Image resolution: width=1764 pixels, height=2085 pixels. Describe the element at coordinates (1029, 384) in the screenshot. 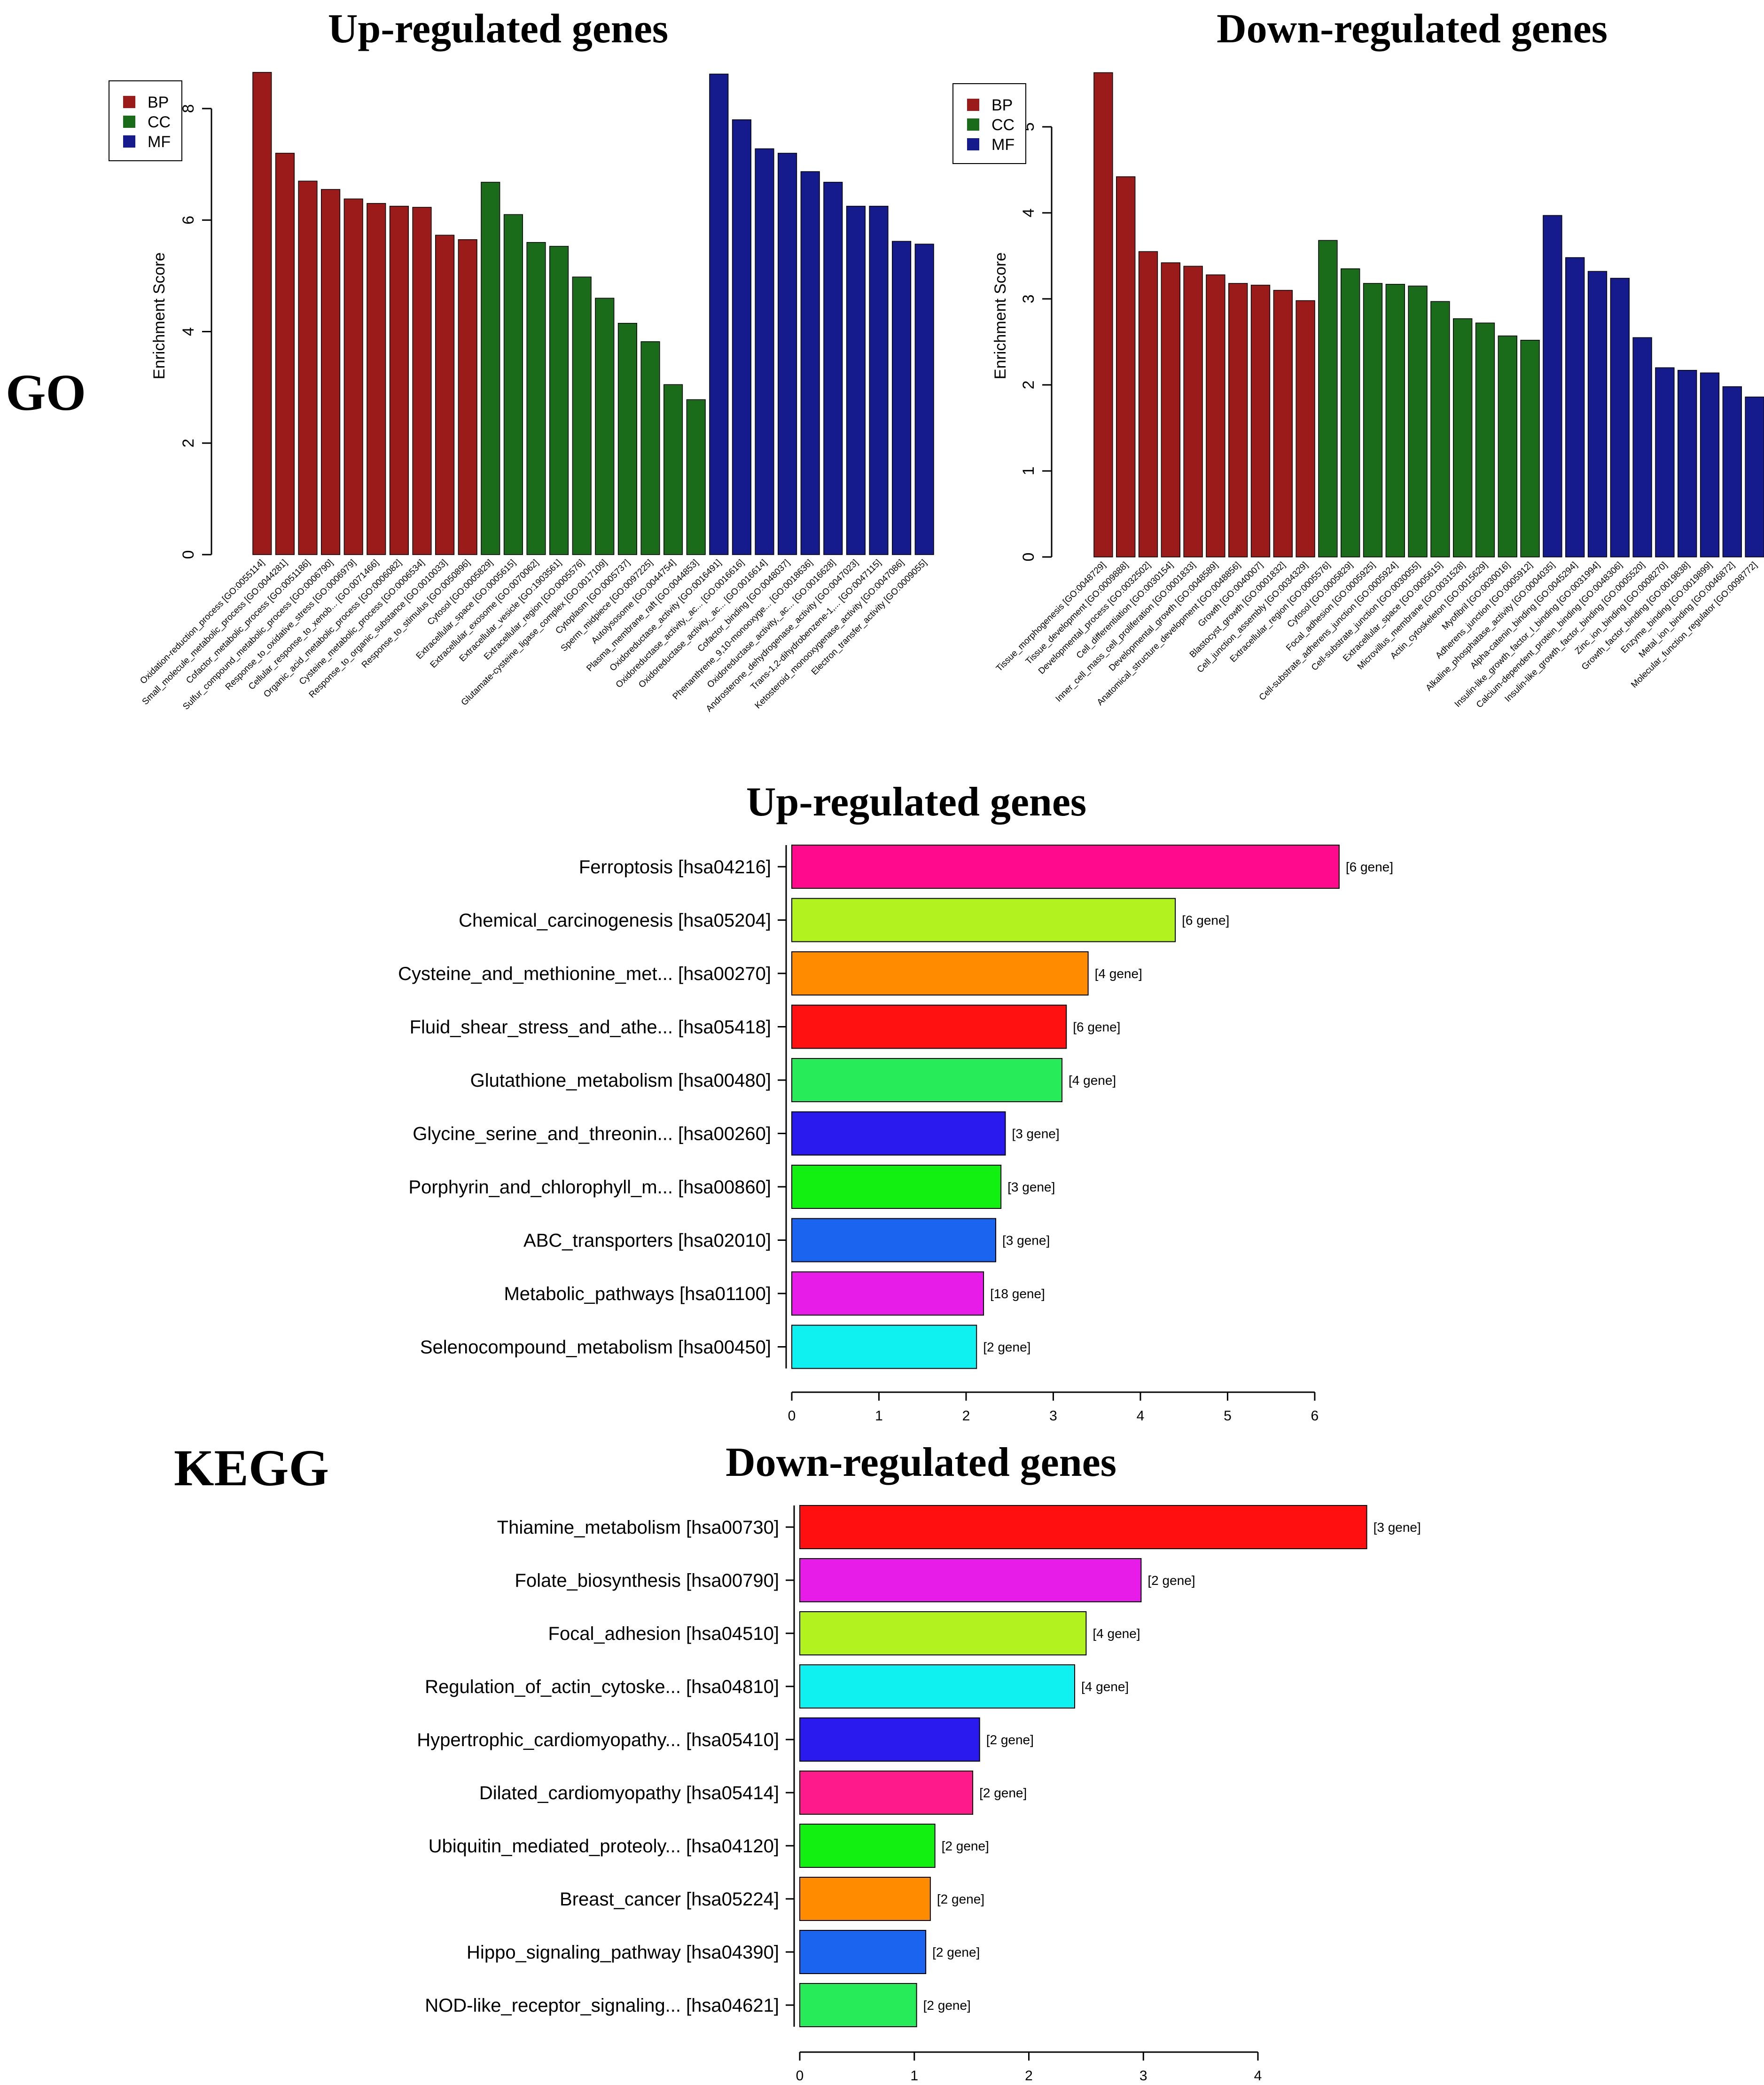

I see `y-tick-label: 2` at that location.